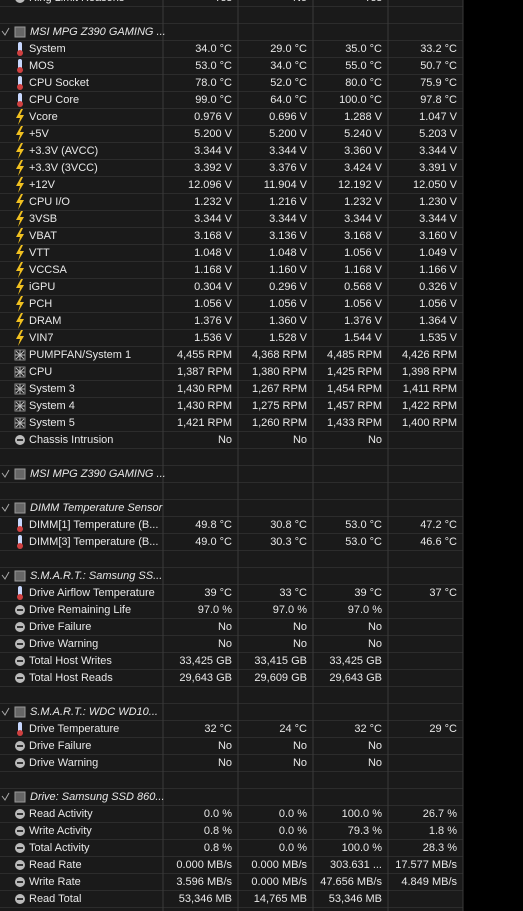 The image size is (523, 911). What do you see at coordinates (288, 117) in the screenshot?
I see `sensor-value: 0.696 V` at bounding box center [288, 117].